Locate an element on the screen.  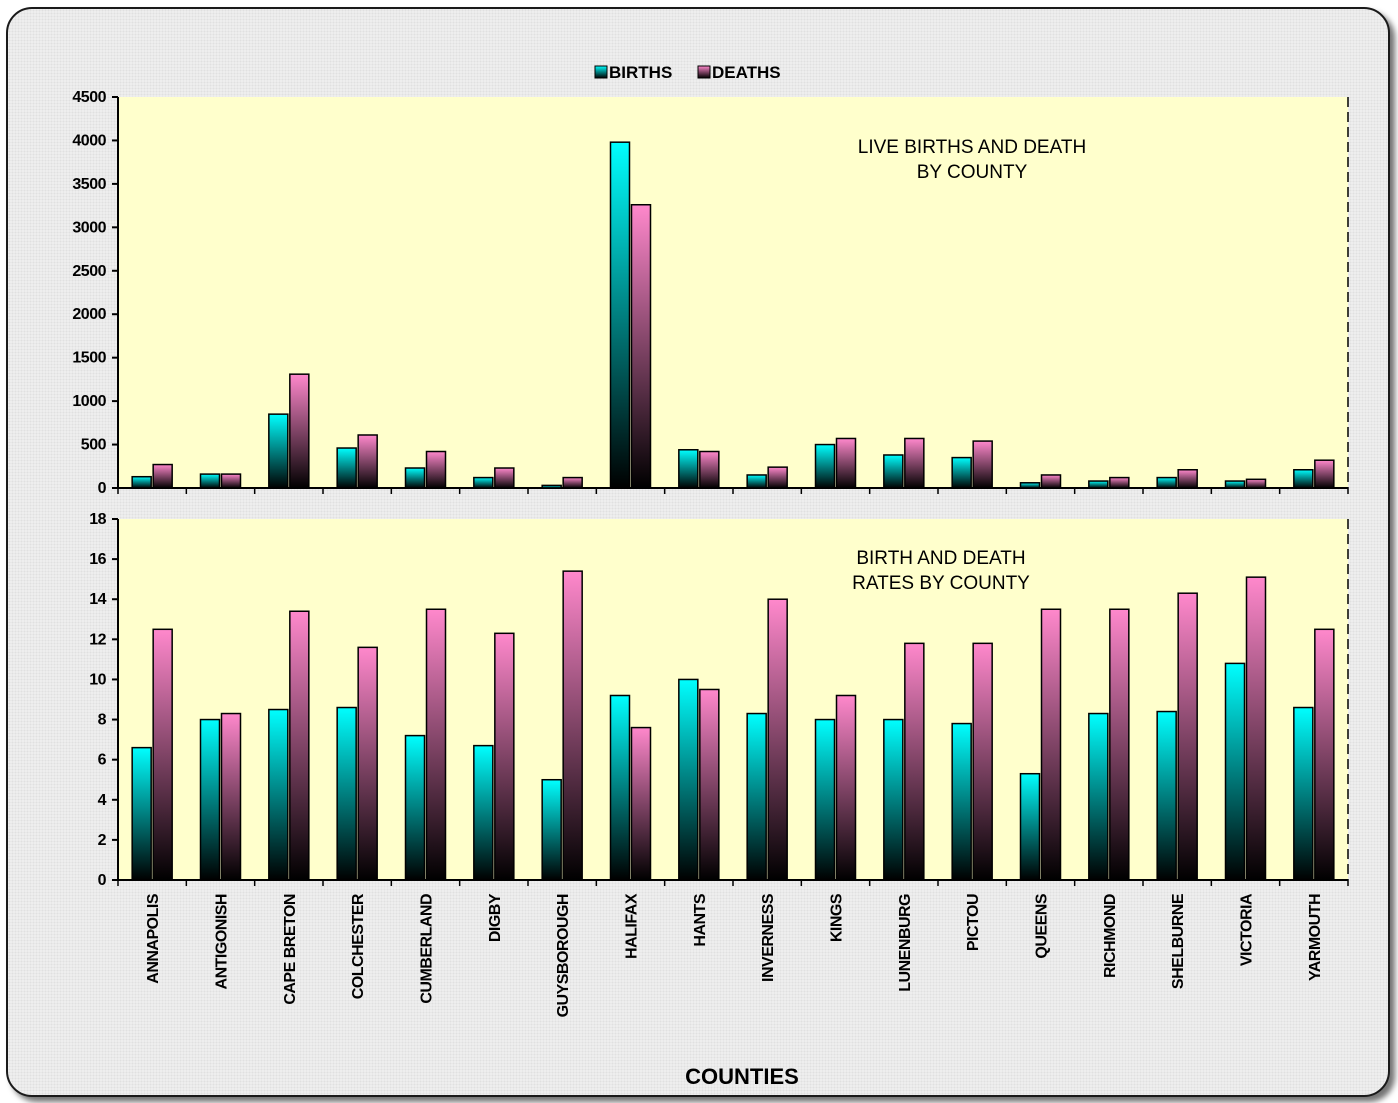
bottom-y-tick-label: 14 is located at coordinates (97, 599).